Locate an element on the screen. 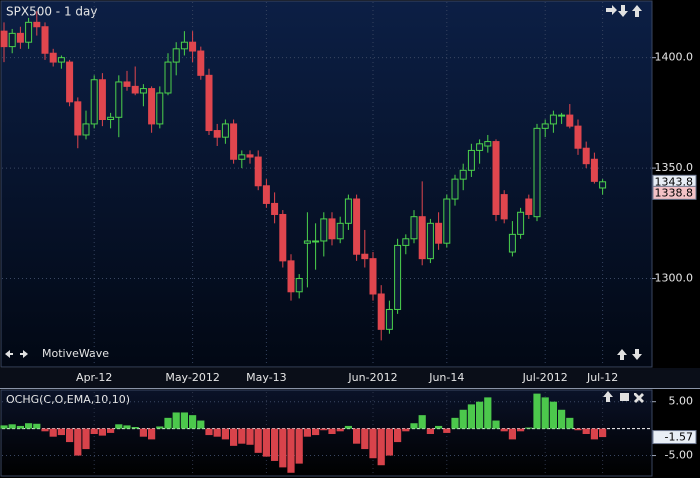 The height and width of the screenshot is (478, 700). price-marker is located at coordinates (674, 437).